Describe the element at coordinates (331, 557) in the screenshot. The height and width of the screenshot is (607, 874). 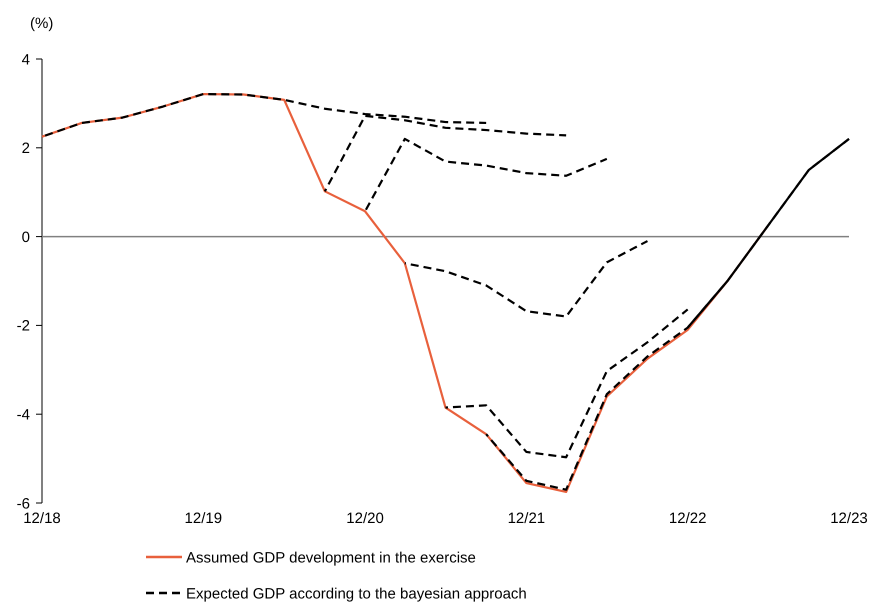
I see `legend-label: Assumed GDP development in the exercise` at that location.